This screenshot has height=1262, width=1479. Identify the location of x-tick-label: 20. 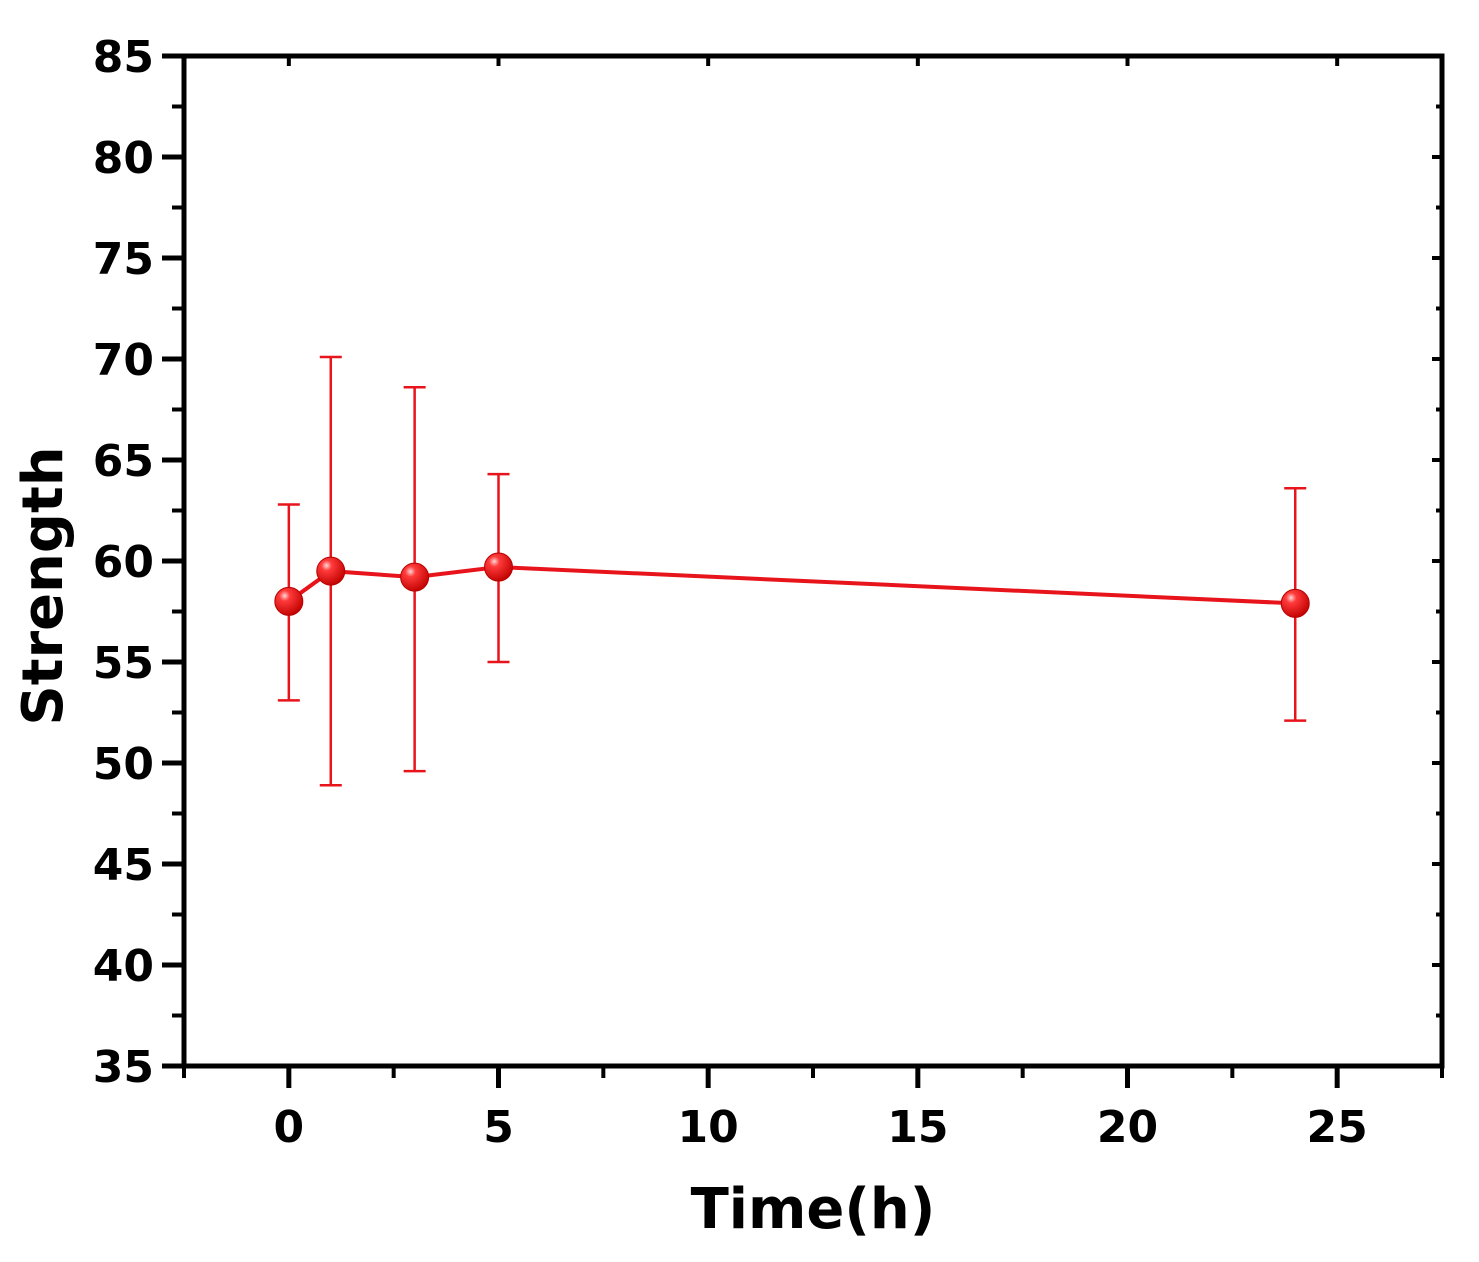
(1127, 1127).